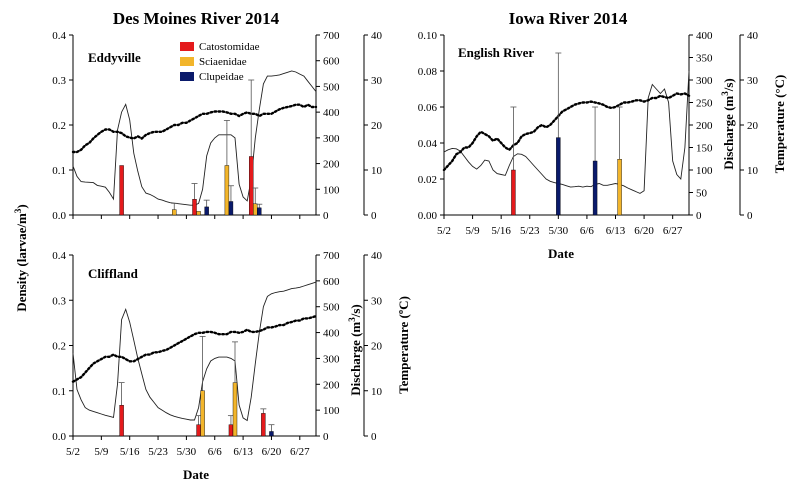 Image resolution: width=804 pixels, height=487 pixels. I want to click on cliffland-discharge-tick-label: 0, so click(326, 437).